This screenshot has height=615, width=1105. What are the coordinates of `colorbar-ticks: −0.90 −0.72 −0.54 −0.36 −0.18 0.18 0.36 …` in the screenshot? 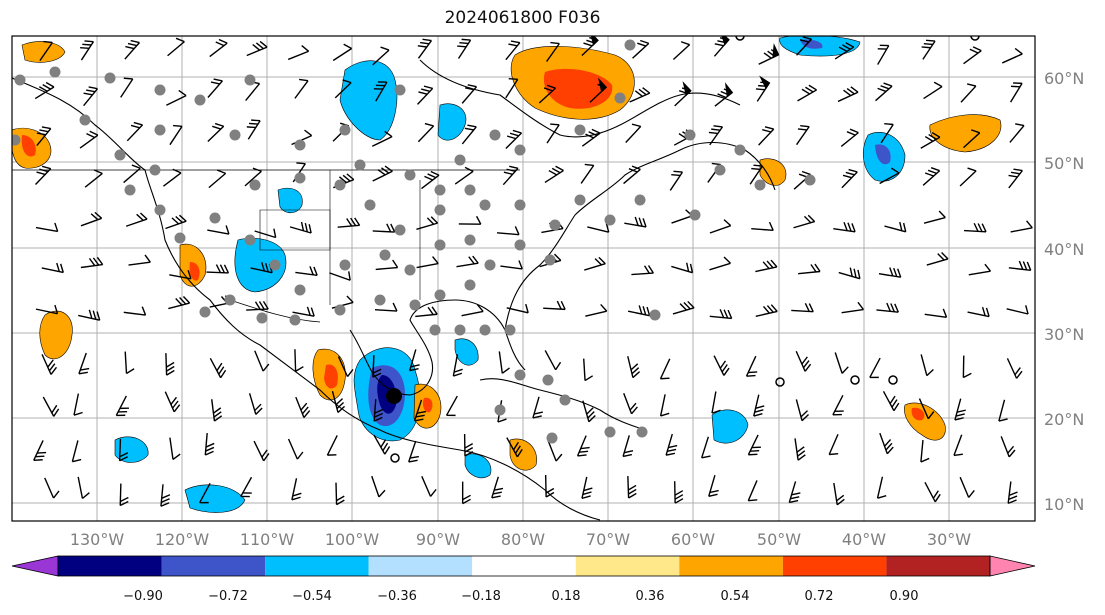 It's located at (520, 596).